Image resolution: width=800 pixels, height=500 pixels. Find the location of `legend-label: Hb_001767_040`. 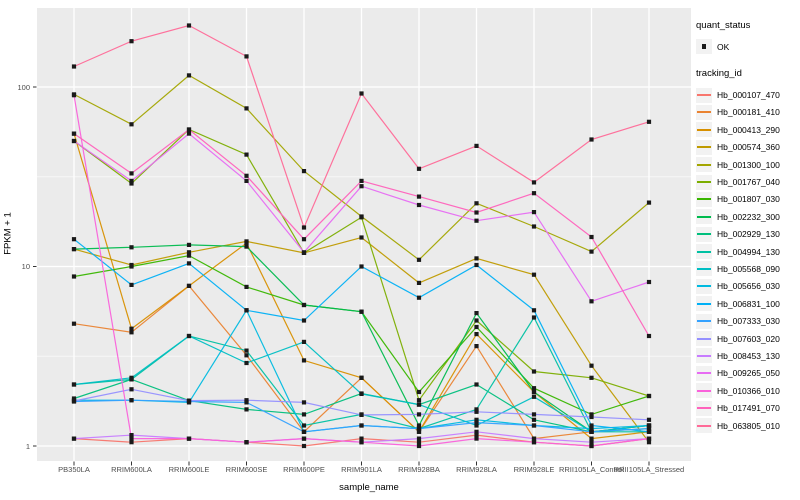

legend-label: Hb_001767_040 is located at coordinates (748, 182).